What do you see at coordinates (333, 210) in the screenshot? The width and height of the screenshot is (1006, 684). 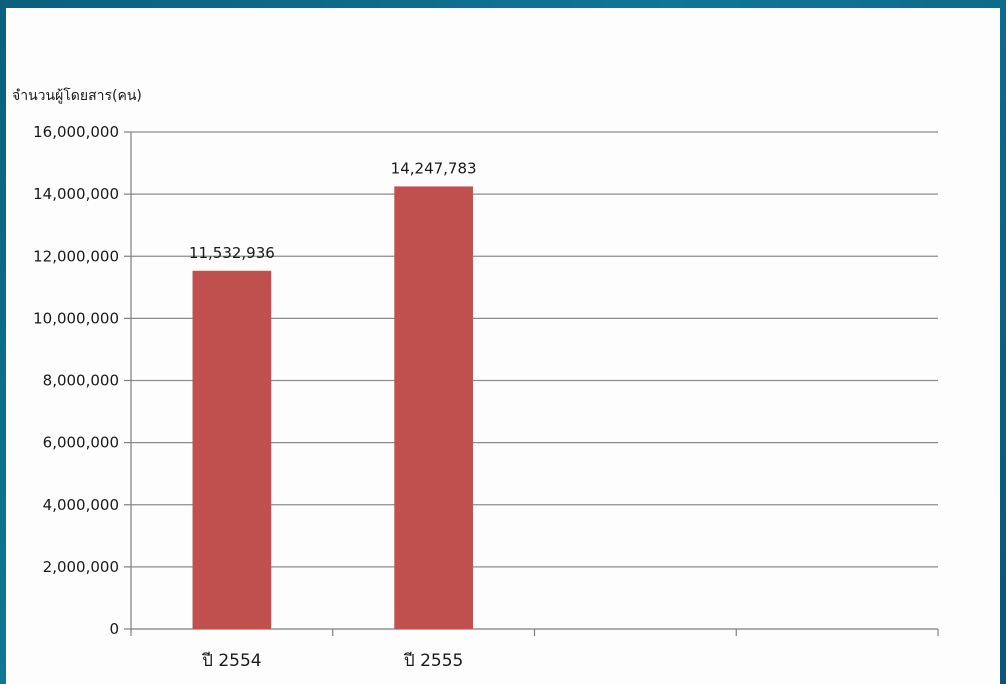 I see `data-labels: 11,532,936 14,247,783` at bounding box center [333, 210].